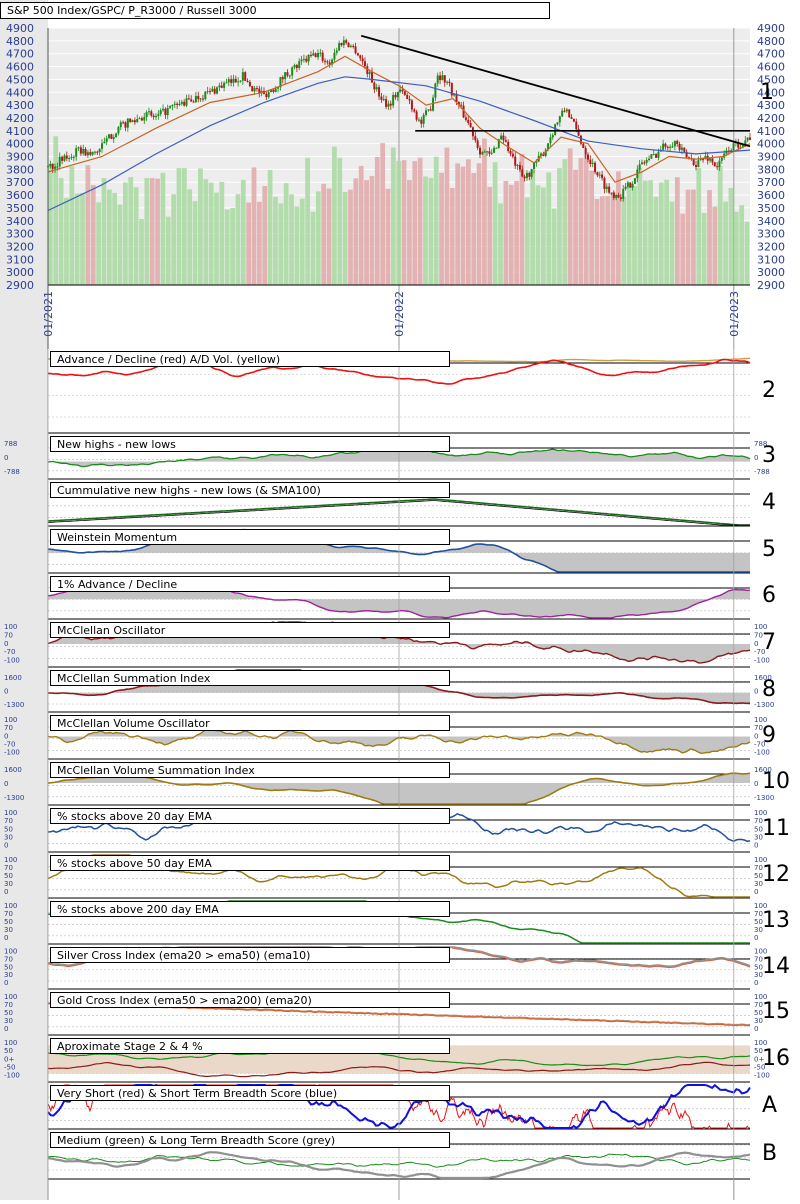  What do you see at coordinates (762, 1076) in the screenshot?
I see `panel-axis-right: -100` at bounding box center [762, 1076].